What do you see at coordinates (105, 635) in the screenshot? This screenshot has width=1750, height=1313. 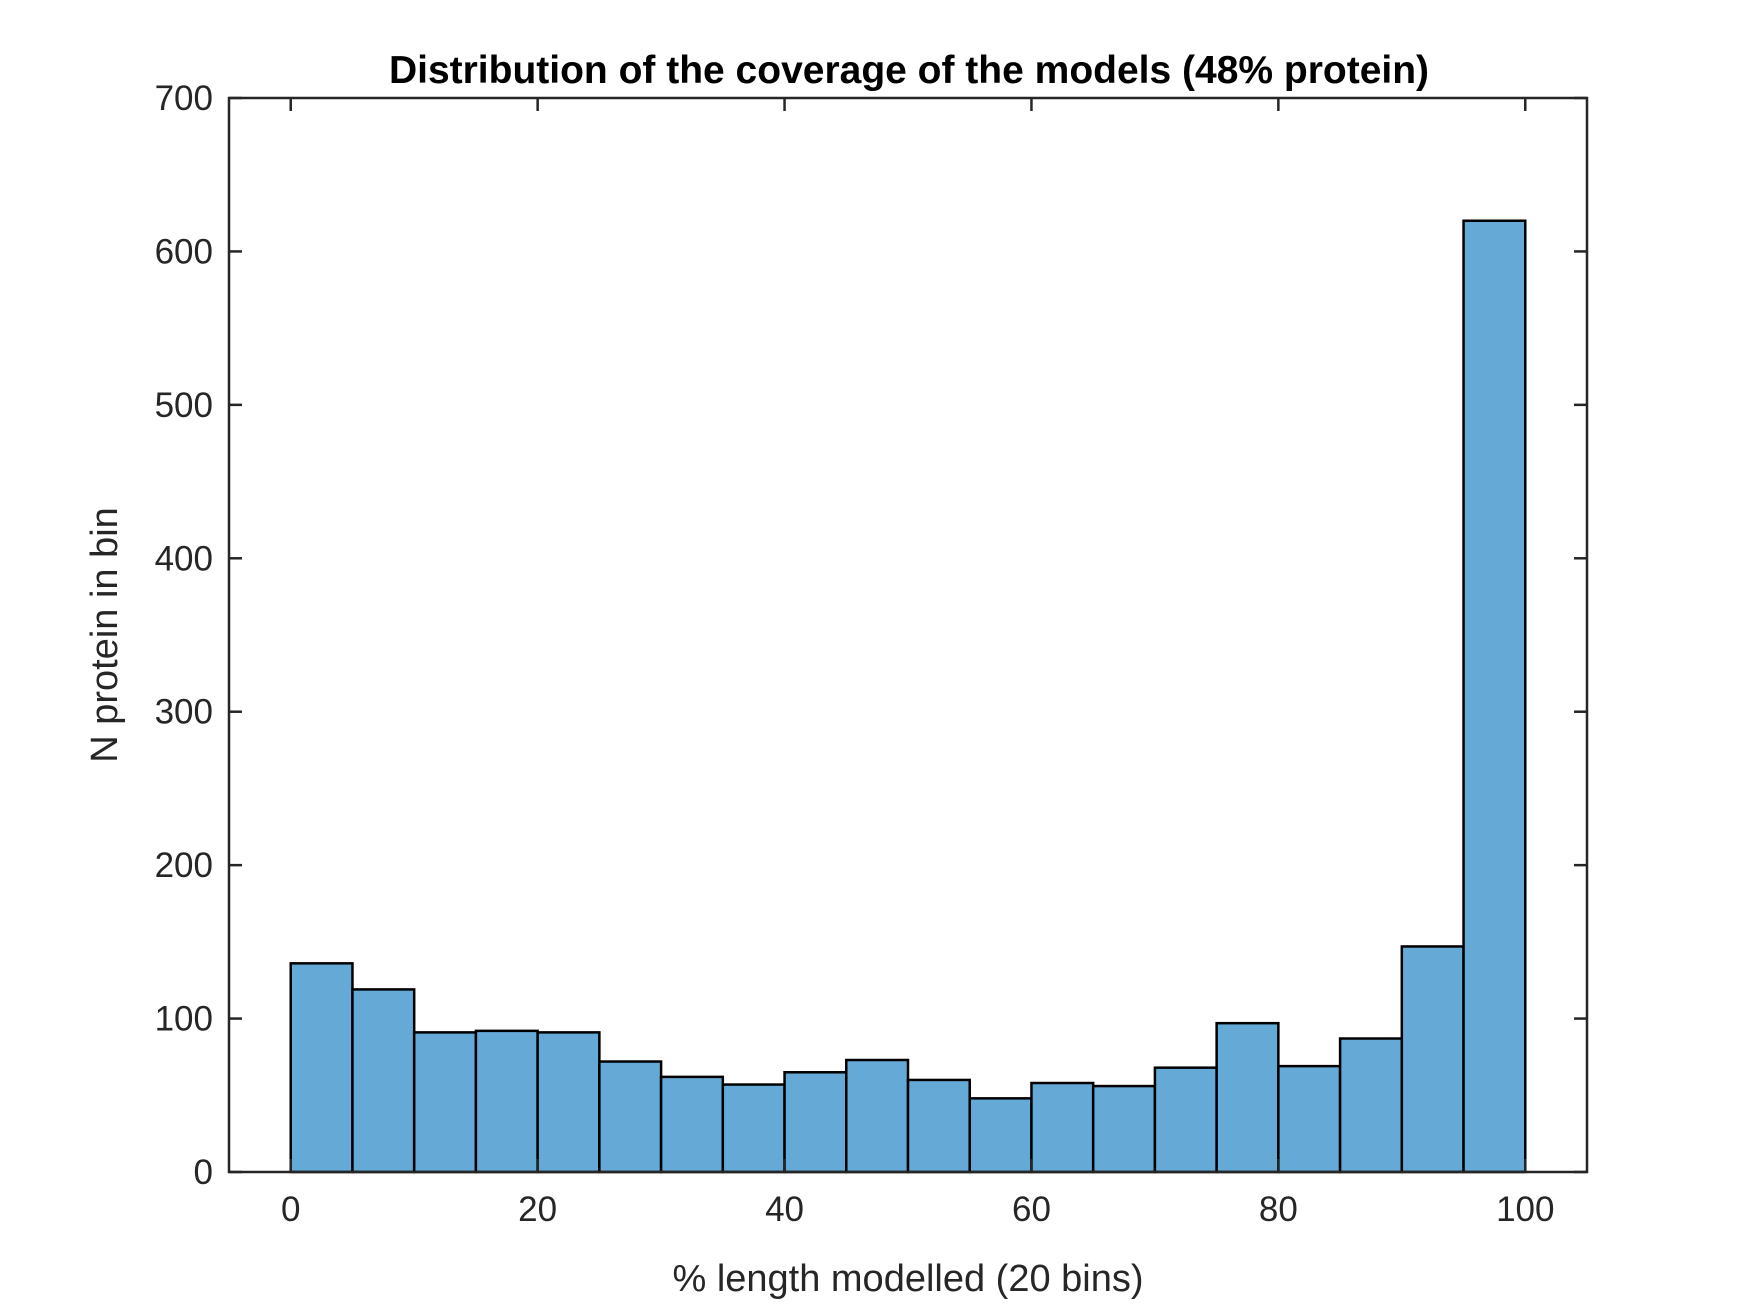 I see `y-axis-label: N protein in bin` at bounding box center [105, 635].